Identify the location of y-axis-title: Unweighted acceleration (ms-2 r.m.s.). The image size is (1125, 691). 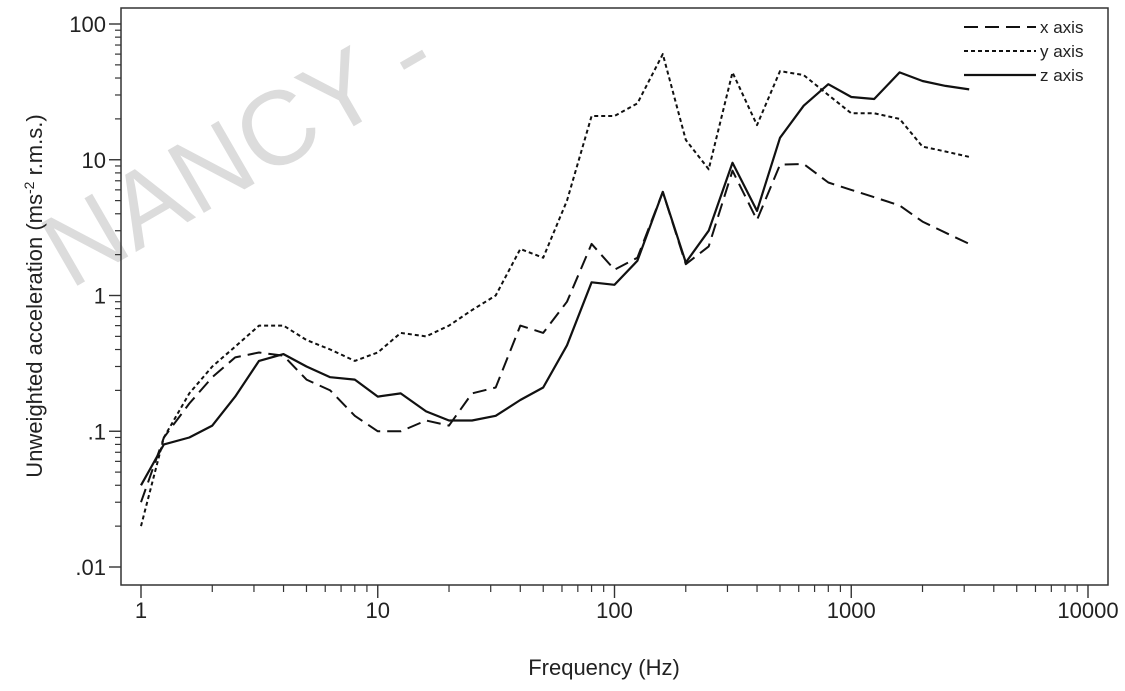
(34, 295).